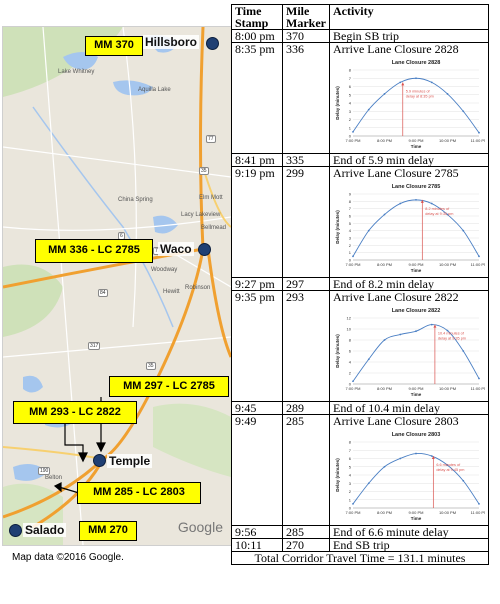  I want to click on table-row: 9:45 289 End of 10.4 min delay, so click(360, 408).